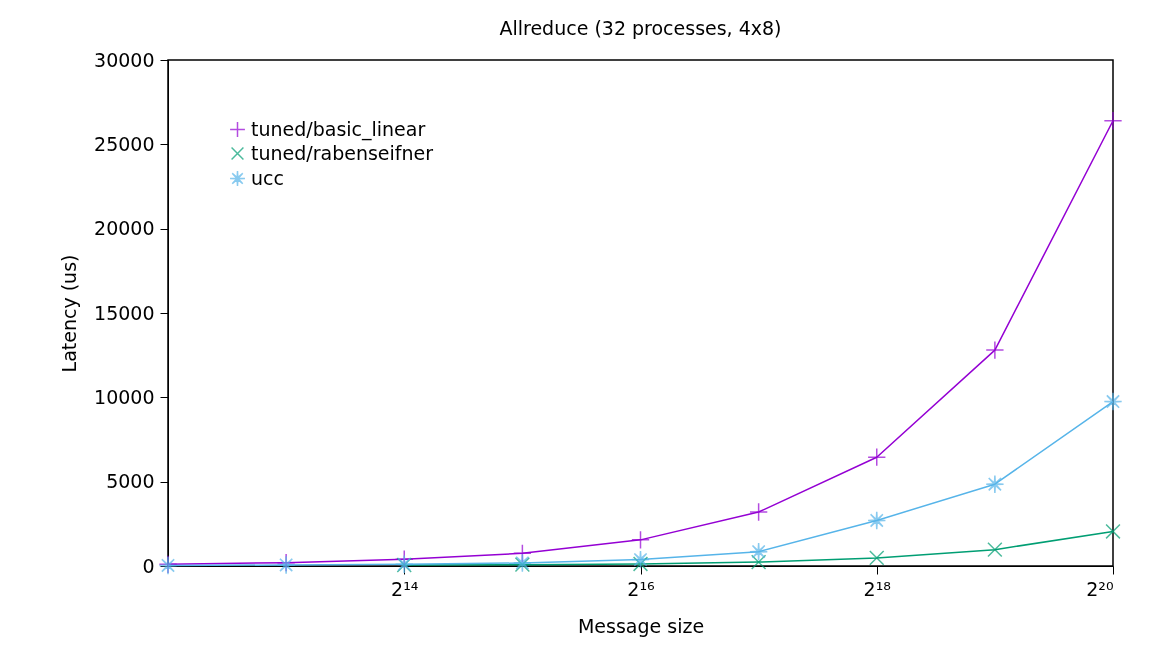 This screenshot has height=658, width=1153. Describe the element at coordinates (267, 177) in the screenshot. I see `legend-label: ucc` at that location.